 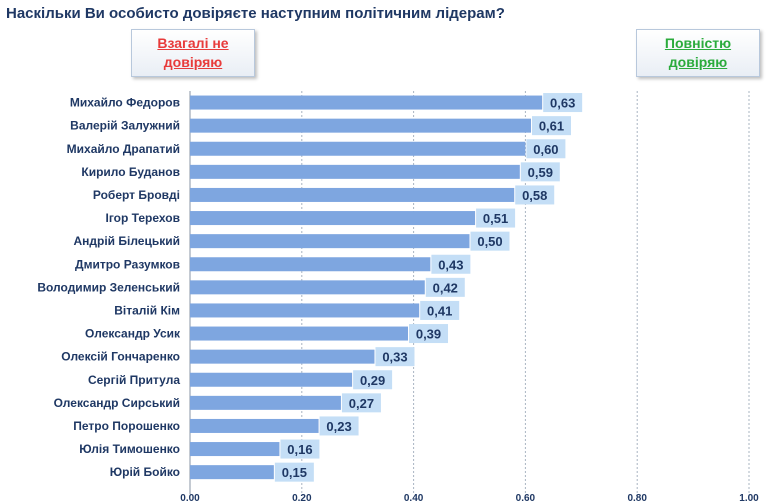 I want to click on value-label: 0,51, so click(x=495, y=218).